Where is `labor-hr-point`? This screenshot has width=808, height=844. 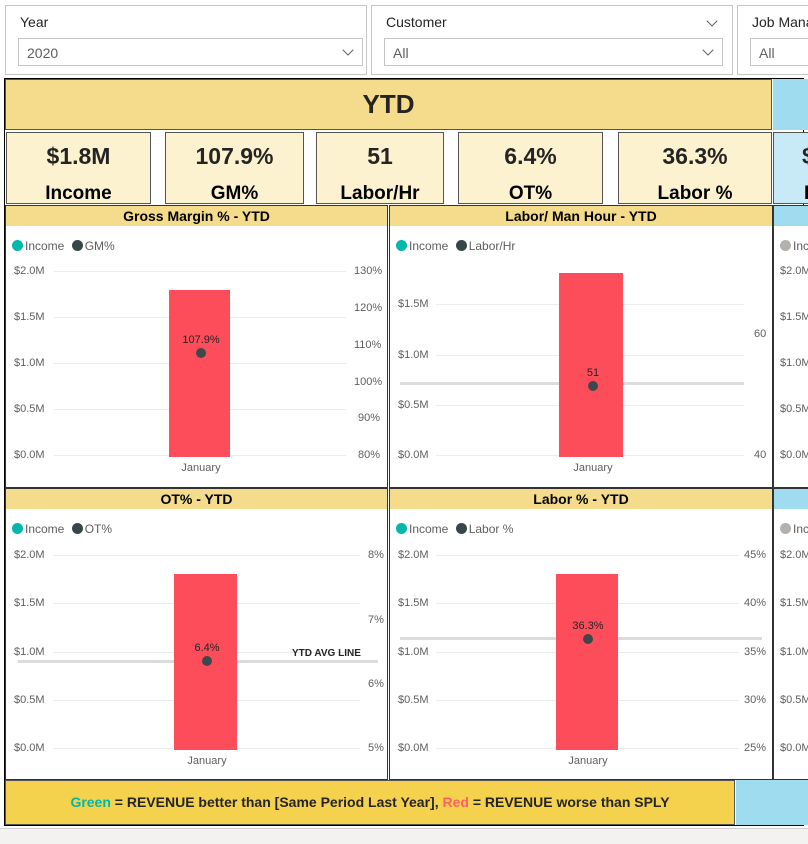
labor-hr-point is located at coordinates (593, 386).